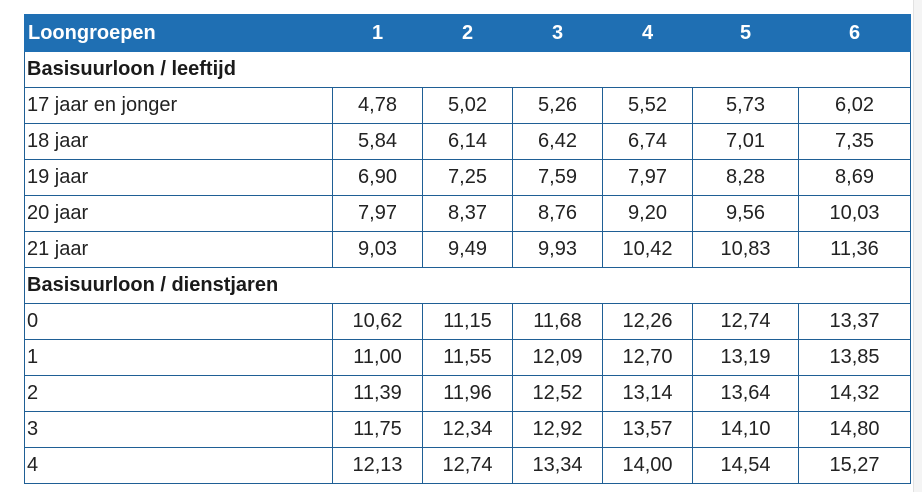 The width and height of the screenshot is (922, 492). Describe the element at coordinates (745, 429) in the screenshot. I see `wage-cell: 14,10` at that location.